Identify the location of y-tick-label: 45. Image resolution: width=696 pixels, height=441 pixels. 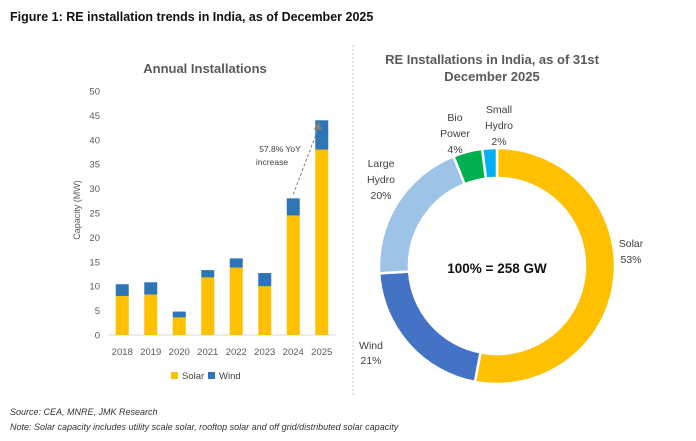
(94, 116).